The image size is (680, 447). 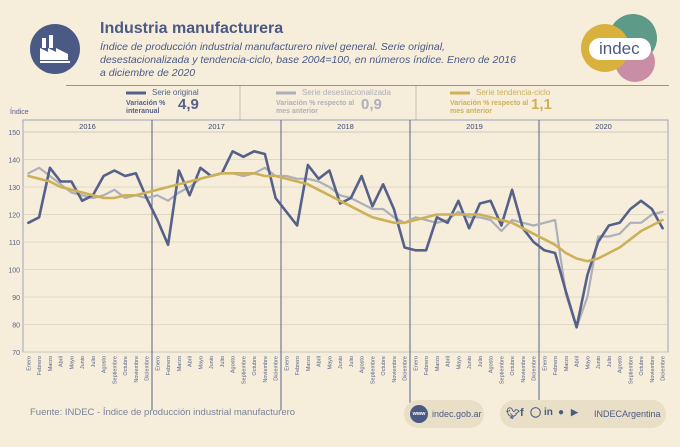 What do you see at coordinates (345, 126) in the screenshot?
I see `year-label: 2018` at bounding box center [345, 126].